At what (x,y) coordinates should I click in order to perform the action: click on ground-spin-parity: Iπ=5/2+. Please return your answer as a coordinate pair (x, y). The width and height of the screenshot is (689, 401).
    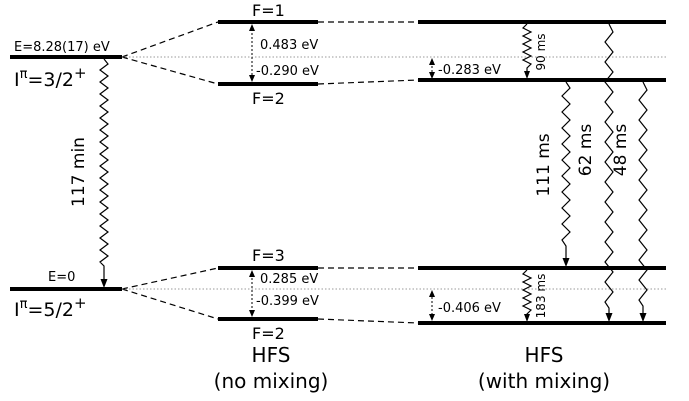
    Looking at the image, I should click on (50, 307).